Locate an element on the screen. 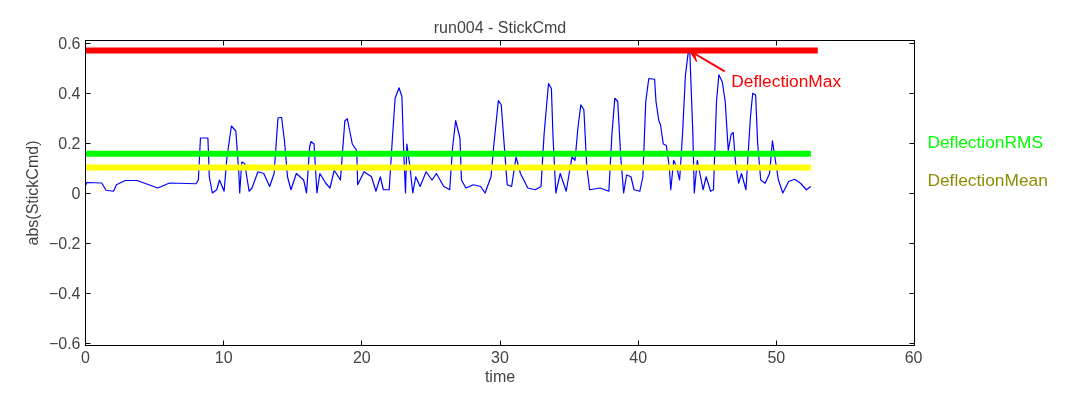 This screenshot has height=405, width=1077. y-tick-label: 0.6 is located at coordinates (69, 43).